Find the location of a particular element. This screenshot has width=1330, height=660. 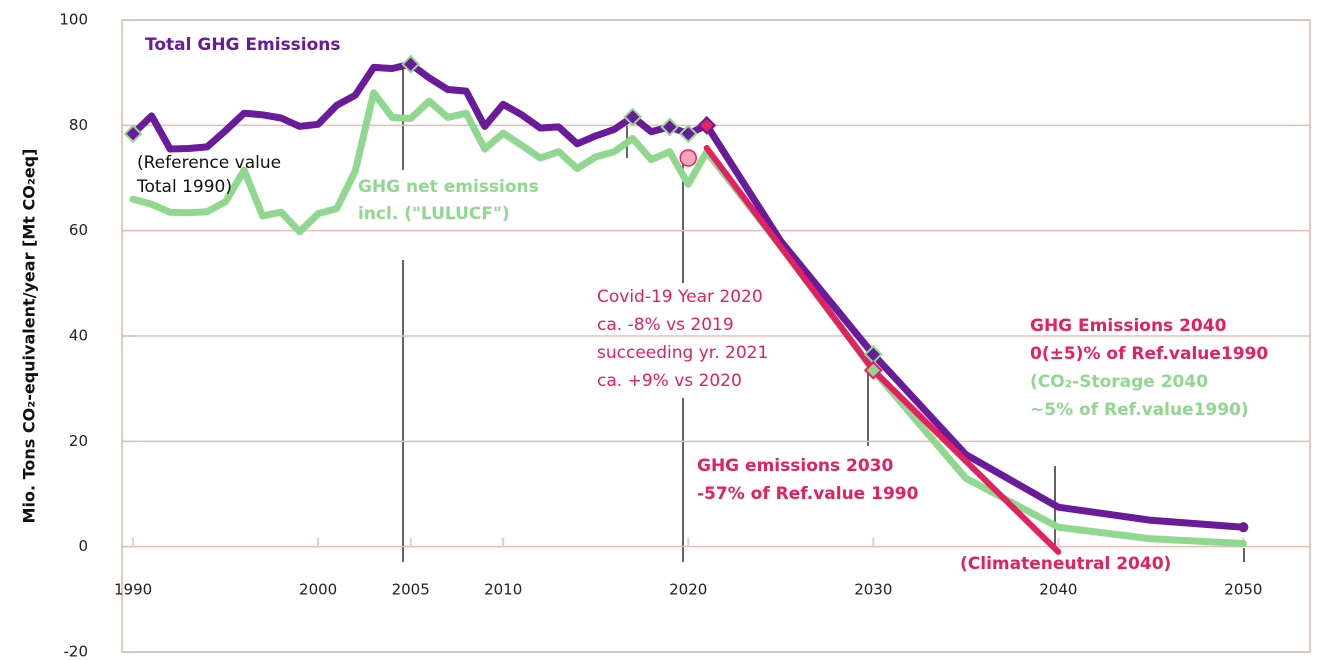

y-tick-label: -20 is located at coordinates (76, 651).